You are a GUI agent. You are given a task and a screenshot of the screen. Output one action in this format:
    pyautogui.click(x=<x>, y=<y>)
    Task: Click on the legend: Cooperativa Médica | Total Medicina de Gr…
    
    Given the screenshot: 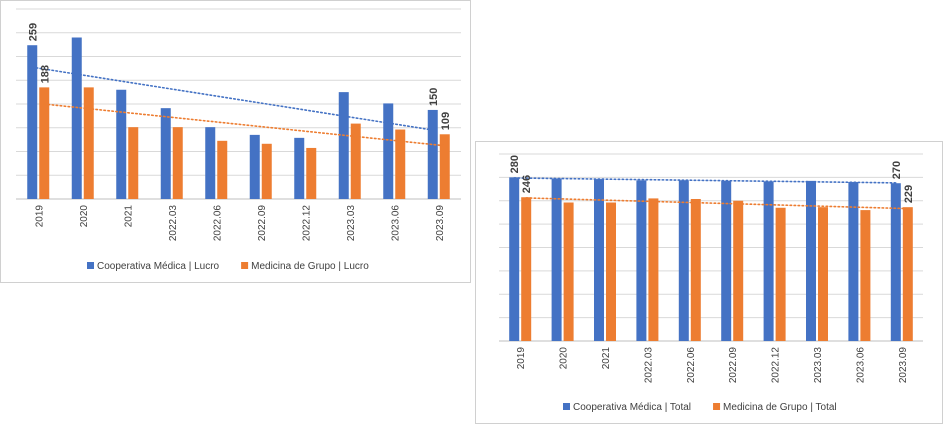 What is the action you would take?
    pyautogui.click(x=700, y=407)
    